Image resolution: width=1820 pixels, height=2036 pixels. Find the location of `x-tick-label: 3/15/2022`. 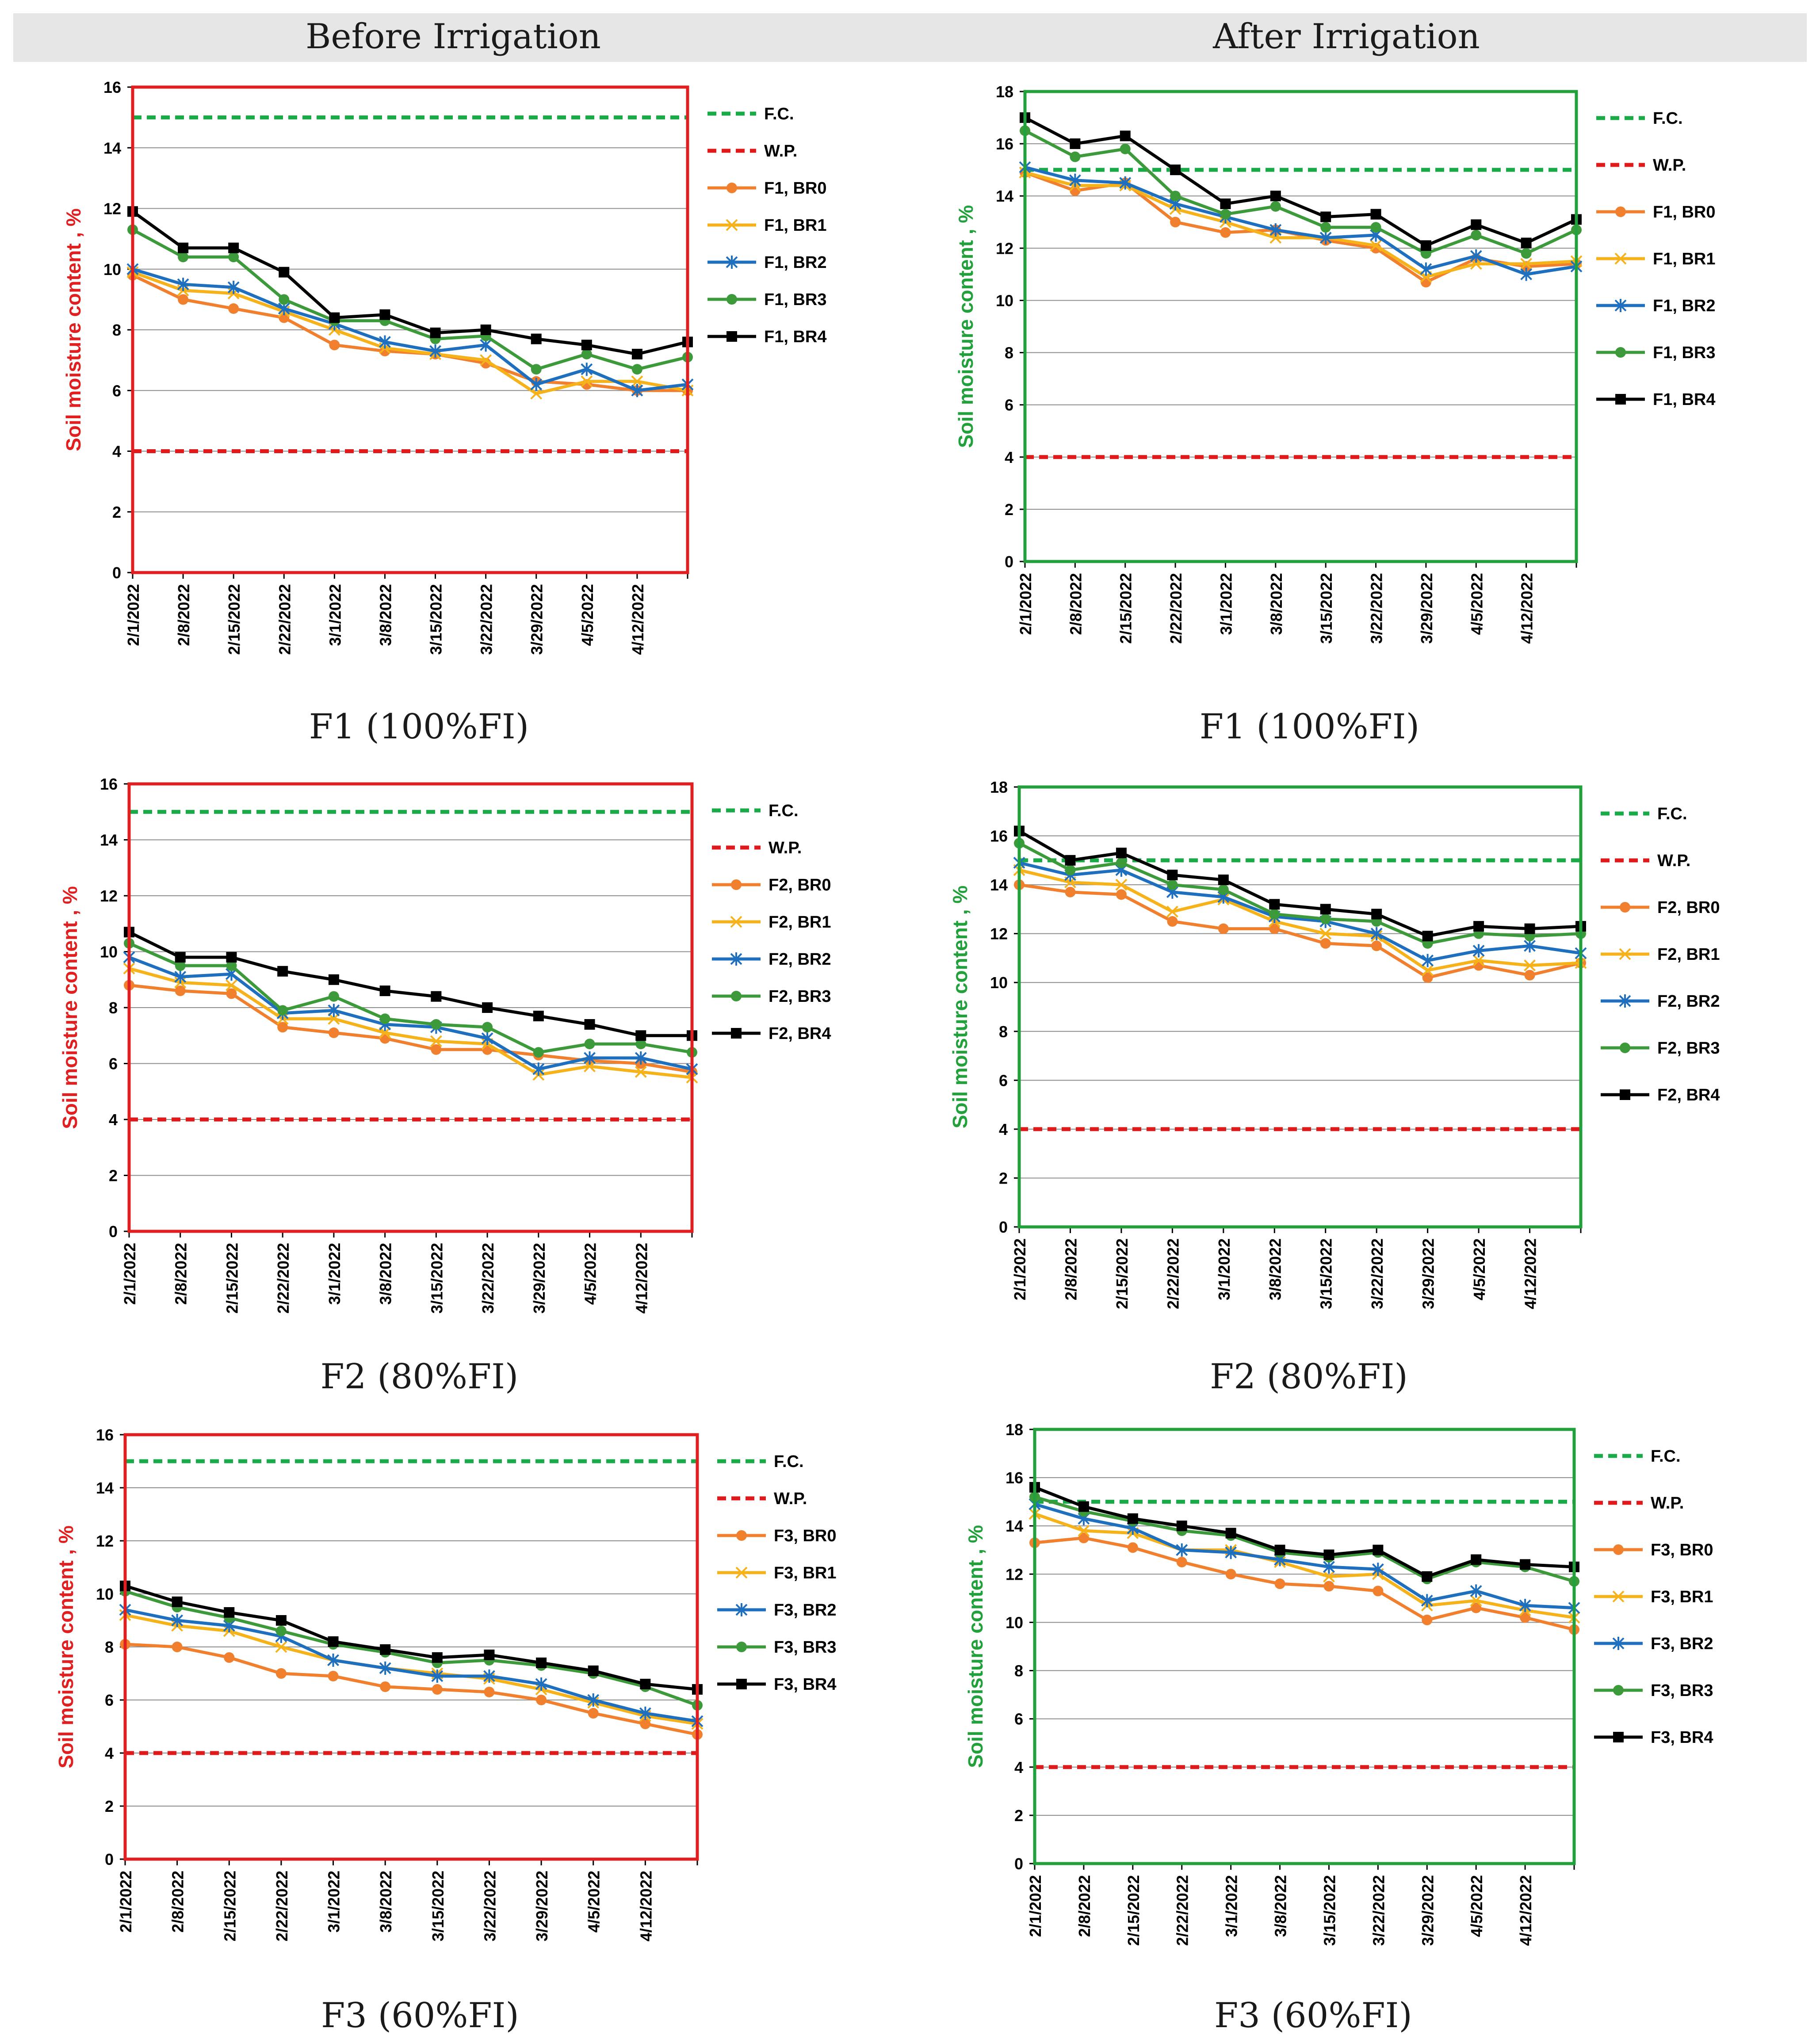

x-tick-label: 3/15/2022 is located at coordinates (437, 1278).